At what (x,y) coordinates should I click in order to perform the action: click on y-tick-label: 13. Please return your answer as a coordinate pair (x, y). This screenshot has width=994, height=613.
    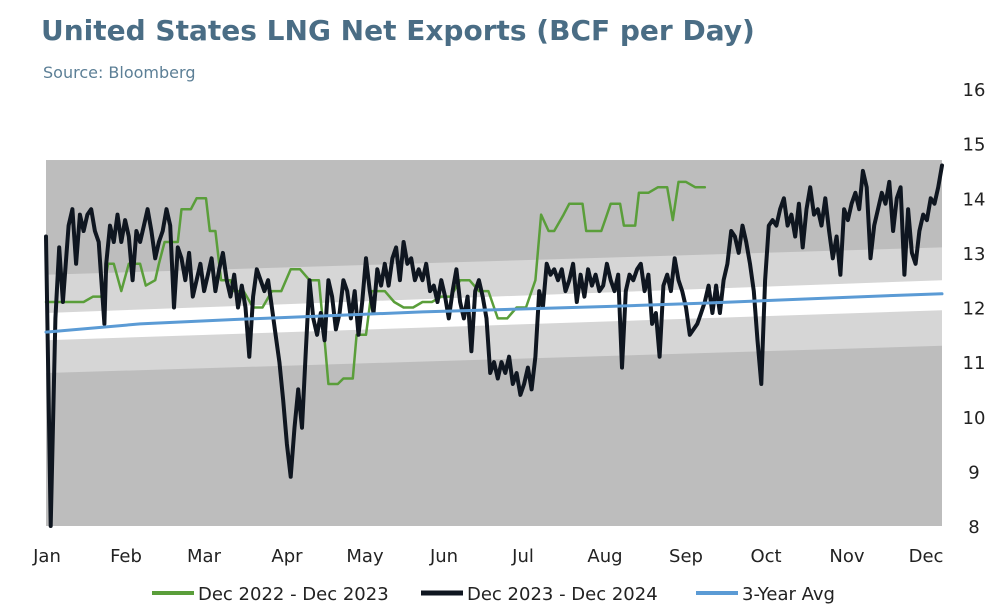
    Looking at the image, I should click on (974, 254).